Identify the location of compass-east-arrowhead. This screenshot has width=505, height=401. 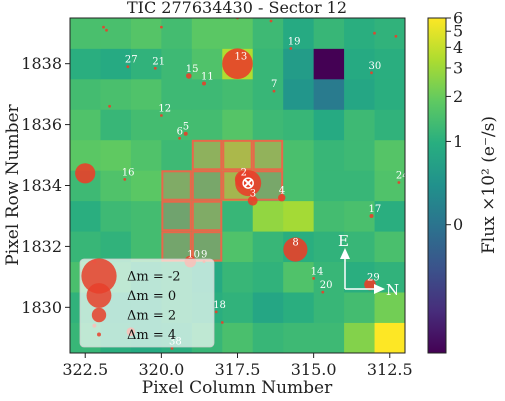
(345, 253).